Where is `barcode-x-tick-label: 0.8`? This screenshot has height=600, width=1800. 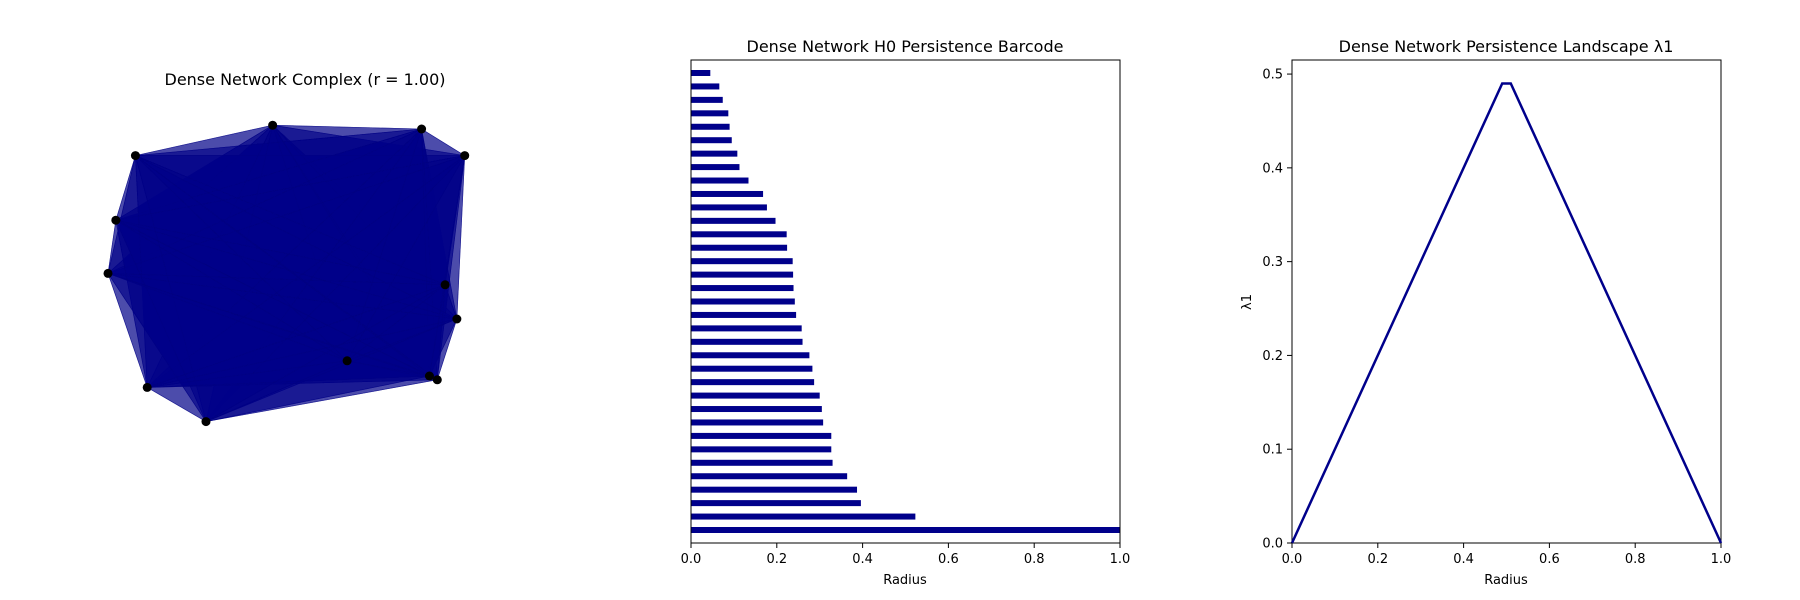
barcode-x-tick-label: 0.8 is located at coordinates (1034, 559).